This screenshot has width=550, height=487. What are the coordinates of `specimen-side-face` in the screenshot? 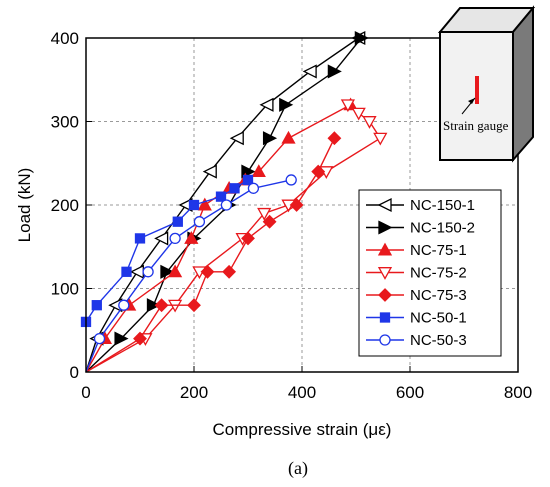 It's located at (523, 84).